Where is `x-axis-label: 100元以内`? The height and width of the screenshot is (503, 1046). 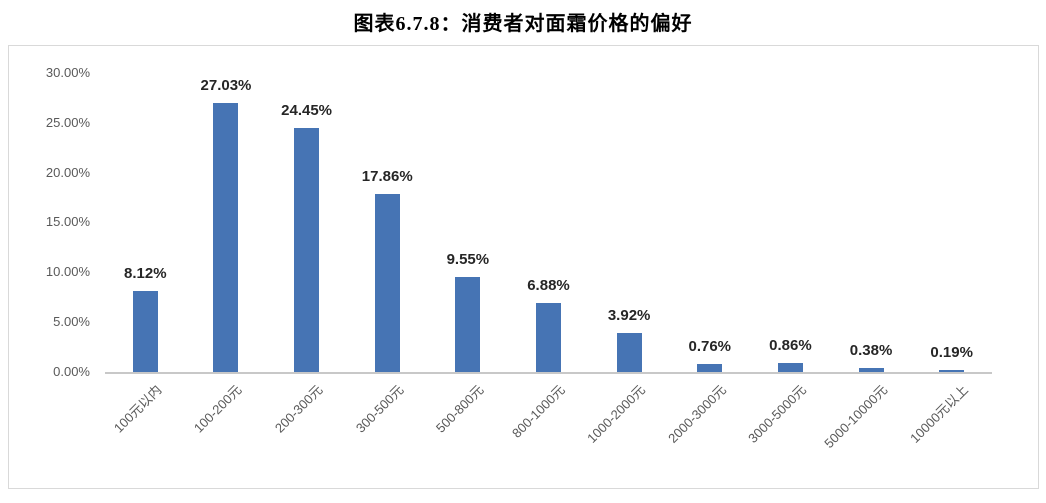 x-axis-label: 100元以内 is located at coordinates (137, 409).